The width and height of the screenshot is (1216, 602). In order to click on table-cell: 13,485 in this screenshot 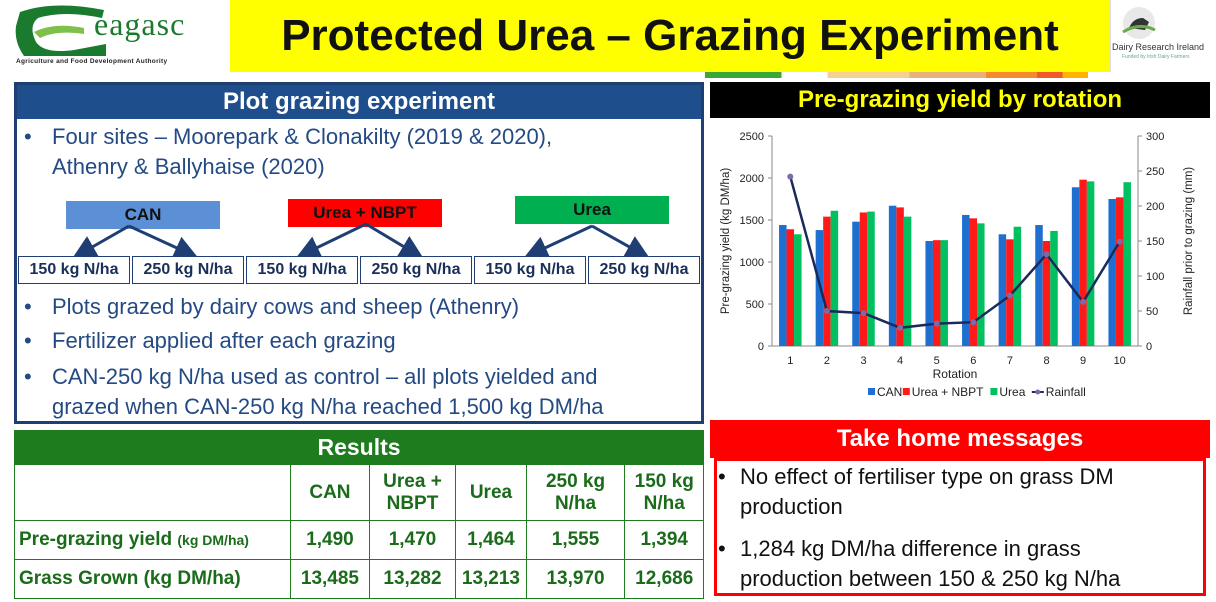, I will do `click(330, 579)`.